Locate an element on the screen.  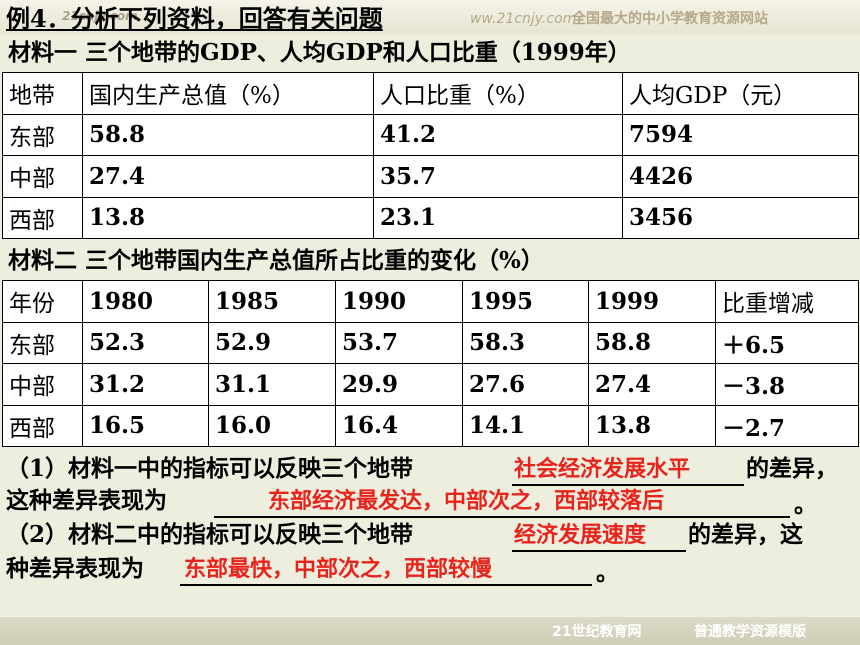
table-header-cell: 人口比重（%） is located at coordinates (498, 93).